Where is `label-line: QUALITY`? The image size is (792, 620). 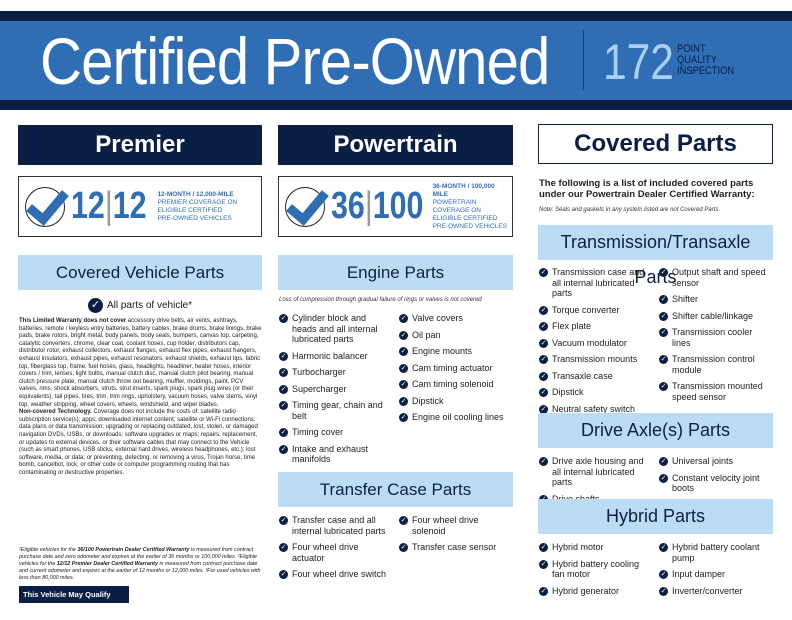 label-line: QUALITY is located at coordinates (697, 60).